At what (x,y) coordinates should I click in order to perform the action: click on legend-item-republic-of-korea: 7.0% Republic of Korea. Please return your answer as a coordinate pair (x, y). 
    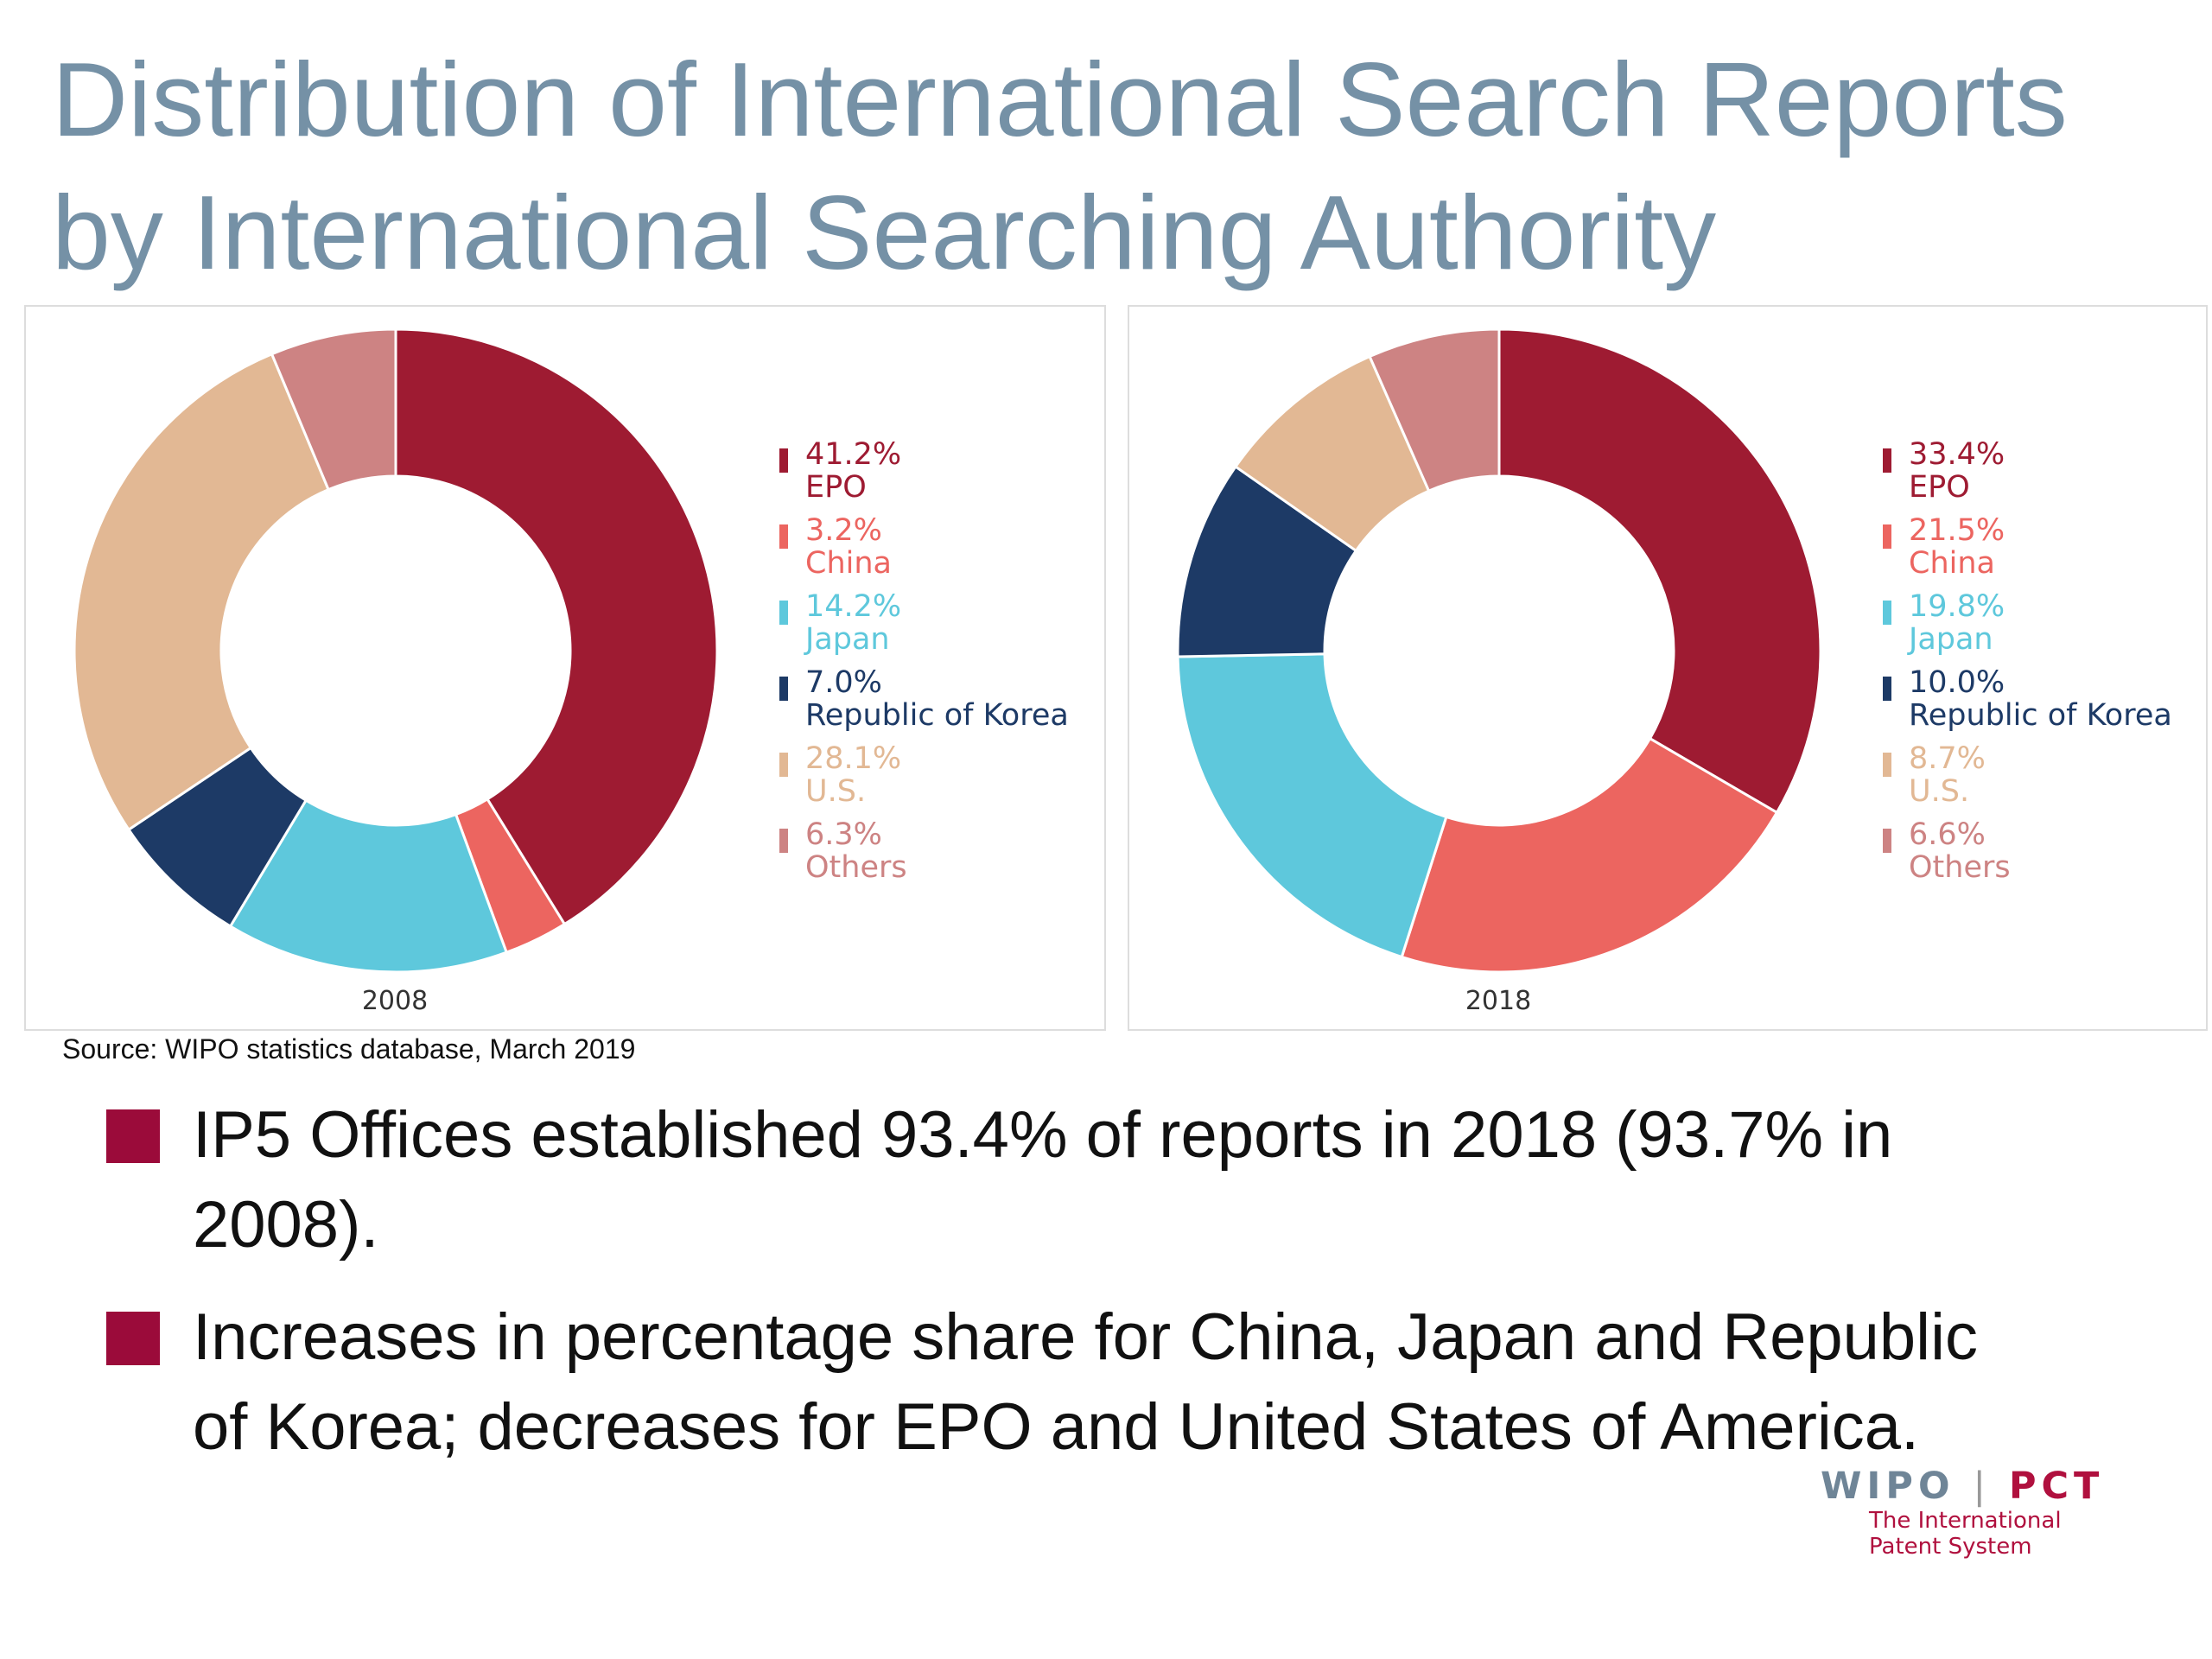
    Looking at the image, I should click on (924, 704).